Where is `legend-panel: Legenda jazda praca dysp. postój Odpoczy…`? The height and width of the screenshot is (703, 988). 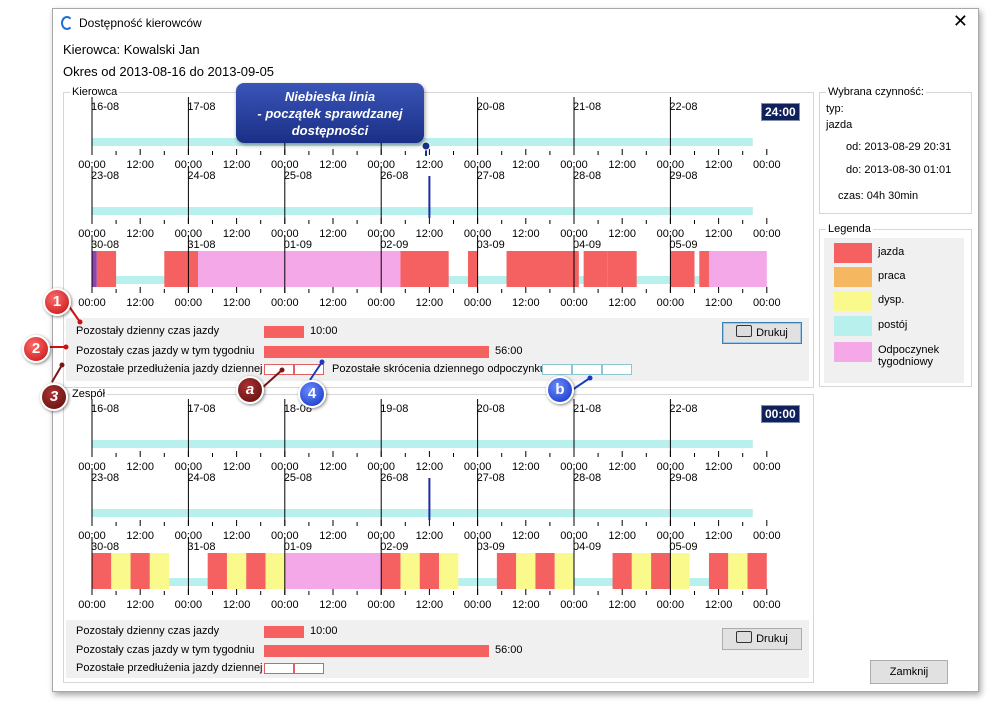
legend-panel: Legenda jazda praca dysp. postój Odpoczy… is located at coordinates (895, 305).